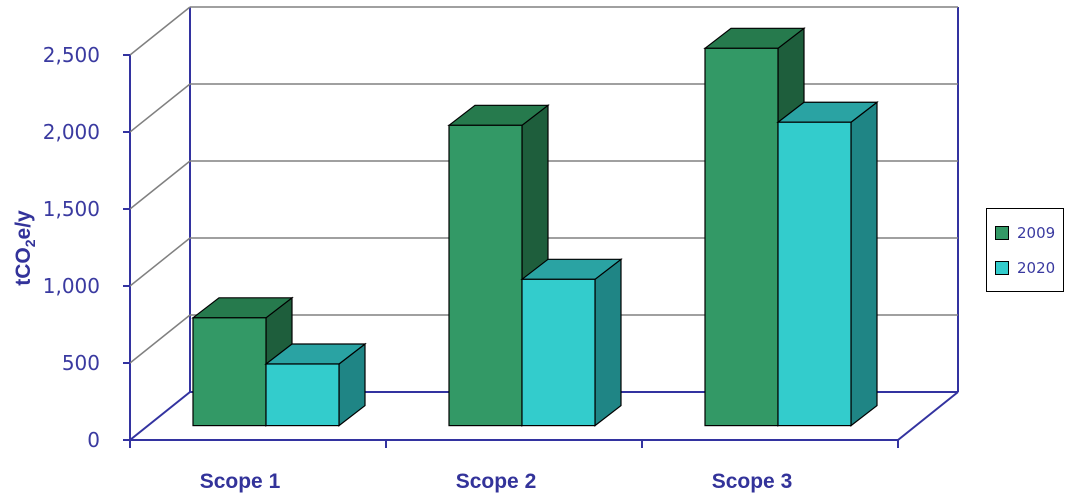 Image resolution: width=1072 pixels, height=497 pixels. Describe the element at coordinates (71, 247) in the screenshot. I see `y-tick-labels: 0 500 1,000 1,500 2,000 2,500` at that location.